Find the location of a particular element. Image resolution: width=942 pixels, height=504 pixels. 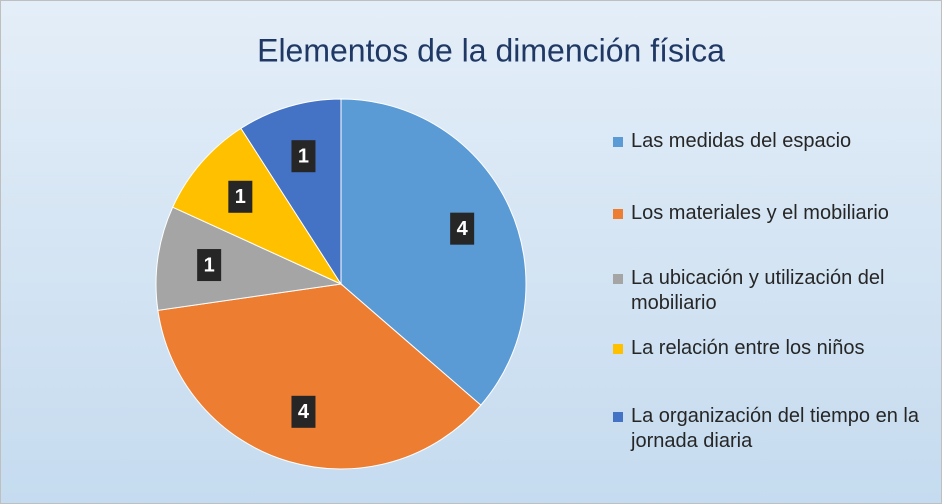

legend-label: Los materiales y el mobiliario is located at coordinates (760, 213).